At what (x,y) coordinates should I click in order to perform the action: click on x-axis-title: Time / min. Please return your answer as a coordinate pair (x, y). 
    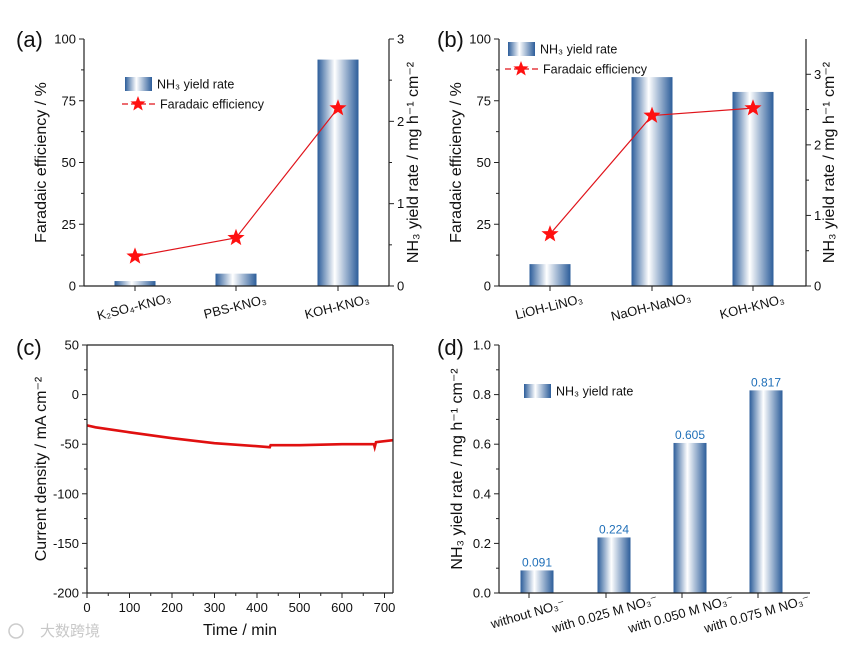
    Looking at the image, I should click on (240, 630).